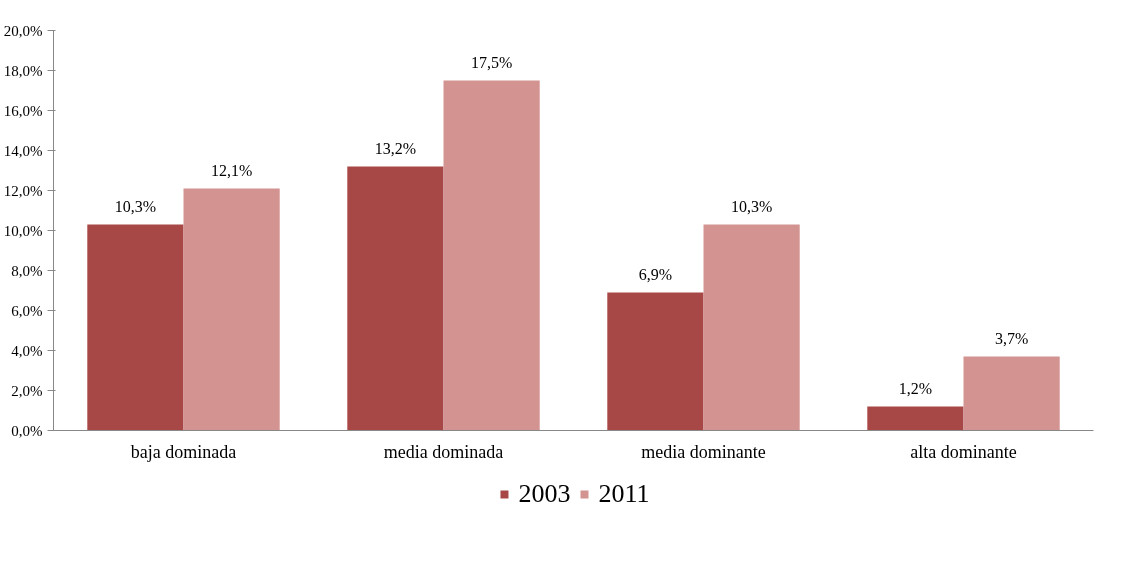 The image size is (1126, 583). I want to click on legend-label: 2003, so click(544, 494).